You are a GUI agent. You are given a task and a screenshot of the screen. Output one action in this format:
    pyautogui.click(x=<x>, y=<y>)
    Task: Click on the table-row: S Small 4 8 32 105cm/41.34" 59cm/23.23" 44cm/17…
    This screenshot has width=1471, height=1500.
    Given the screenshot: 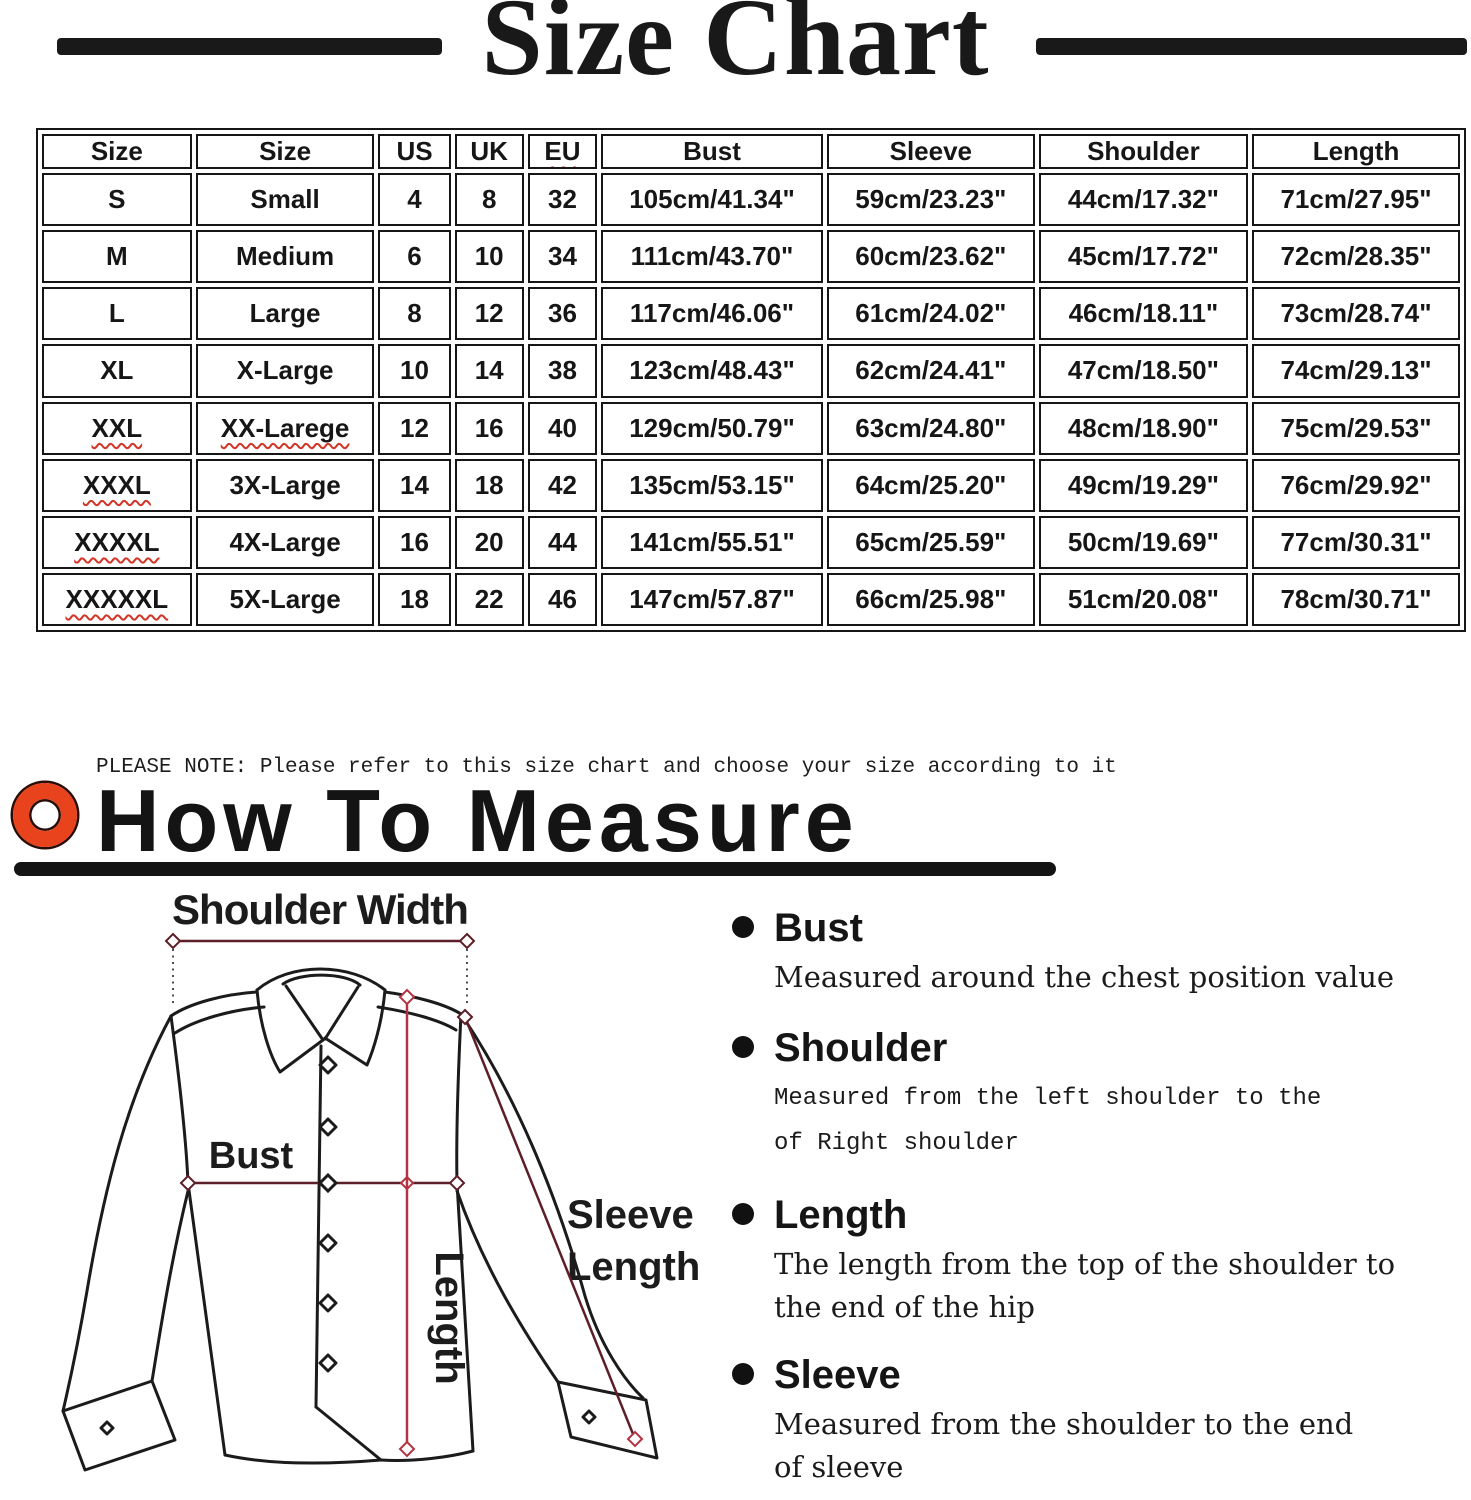 What is the action you would take?
    pyautogui.click(x=751, y=200)
    